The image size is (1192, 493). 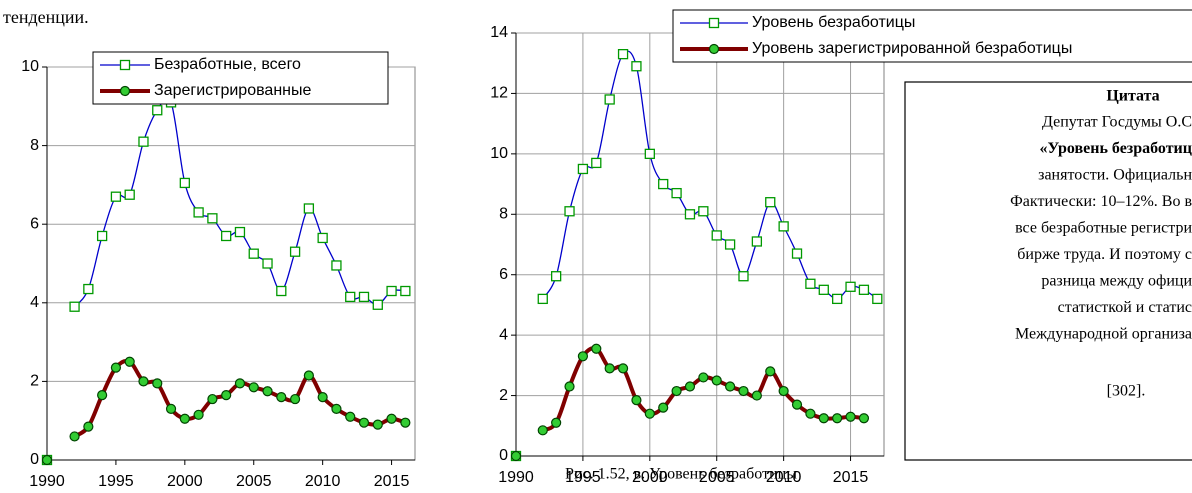 What do you see at coordinates (1116, 281) in the screenshot?
I see `quote-line: разница между офици` at bounding box center [1116, 281].